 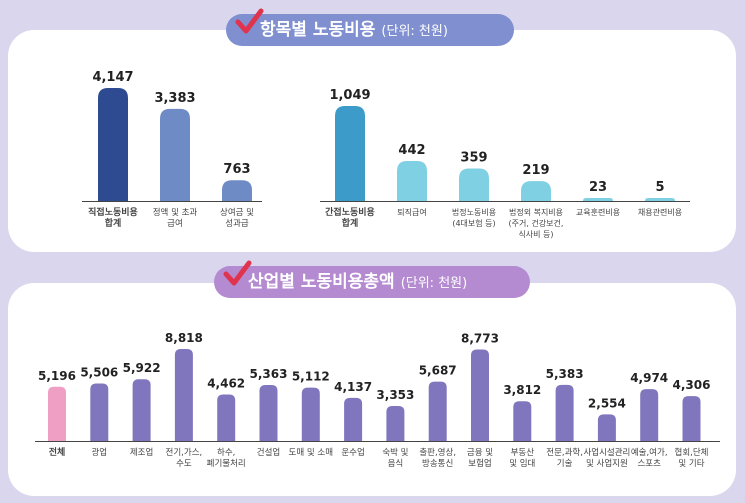 I want to click on industry-category-label-4-line-1: 폐기물처리, so click(x=226, y=463).